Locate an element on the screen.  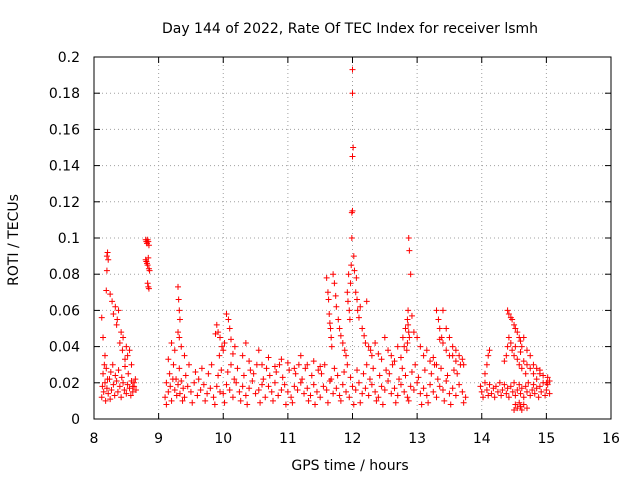
y-tick-label: 0.04 is located at coordinates (64, 348).